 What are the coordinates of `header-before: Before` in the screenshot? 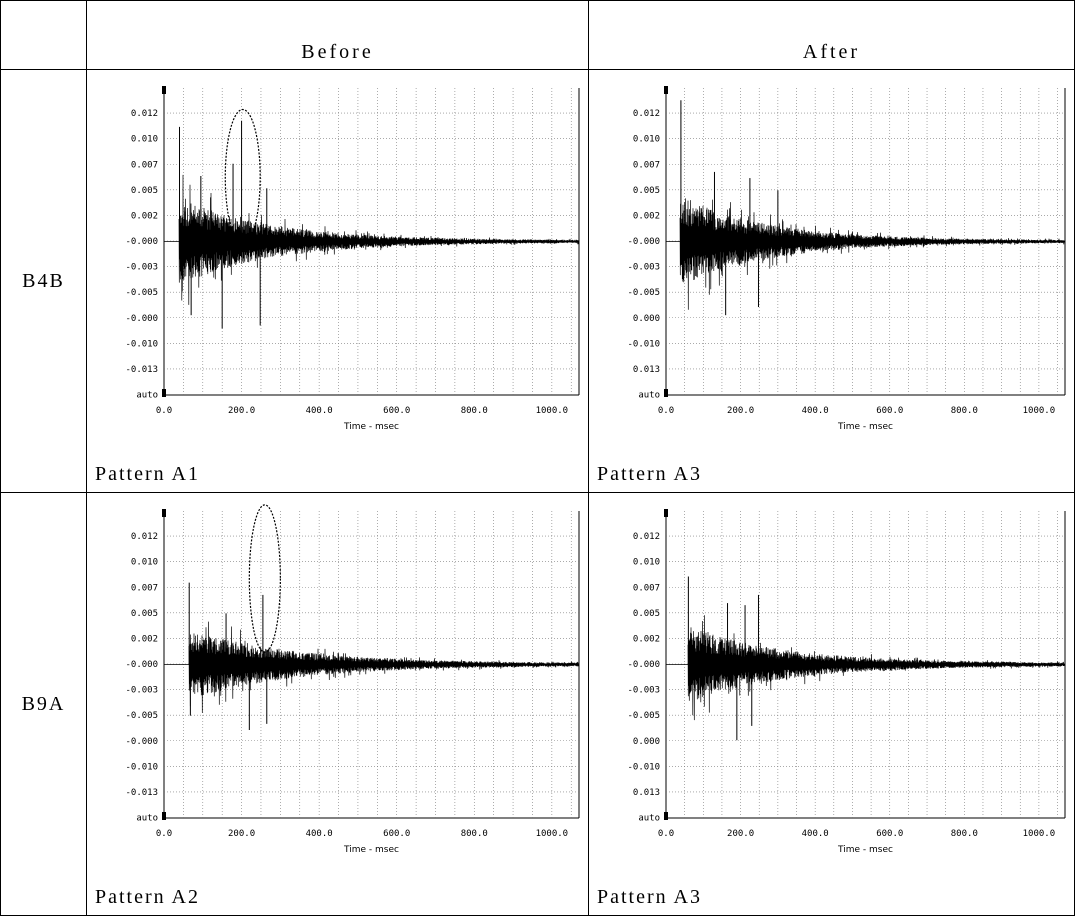 It's located at (337, 35).